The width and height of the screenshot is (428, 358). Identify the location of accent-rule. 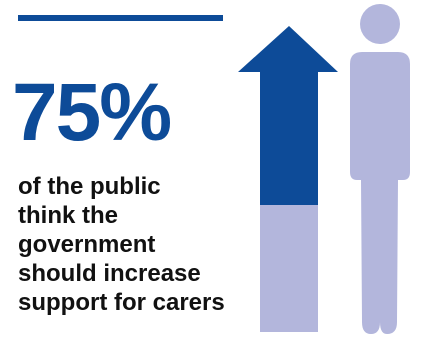
(120, 18).